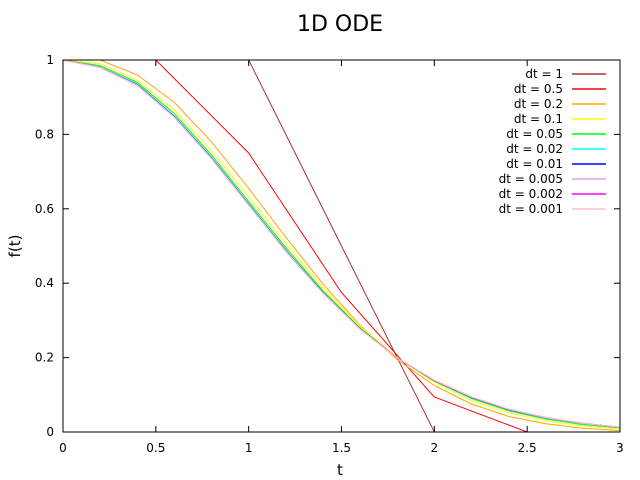 The width and height of the screenshot is (640, 480). Describe the element at coordinates (538, 89) in the screenshot. I see `legend-label: dt = 0.5` at that location.